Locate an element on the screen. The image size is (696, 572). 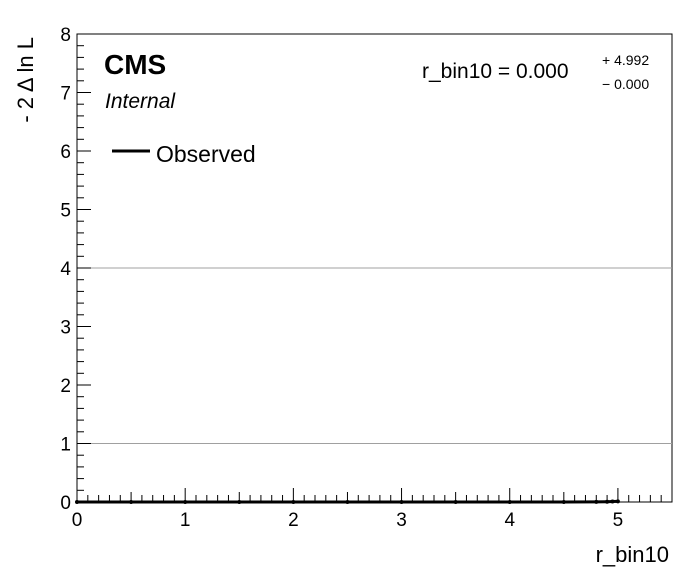
result-text: r_bin10 = 0.000 is located at coordinates (495, 71).